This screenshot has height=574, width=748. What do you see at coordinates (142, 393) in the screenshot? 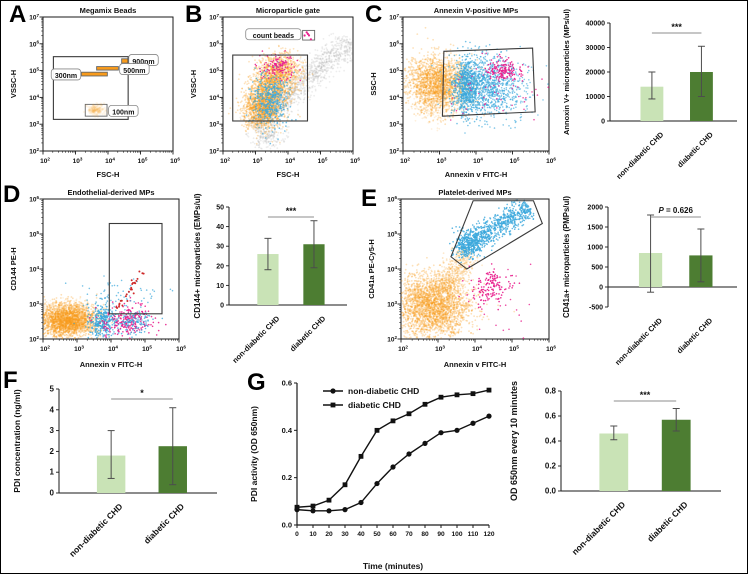
I see `significance-label: *` at bounding box center [142, 393].